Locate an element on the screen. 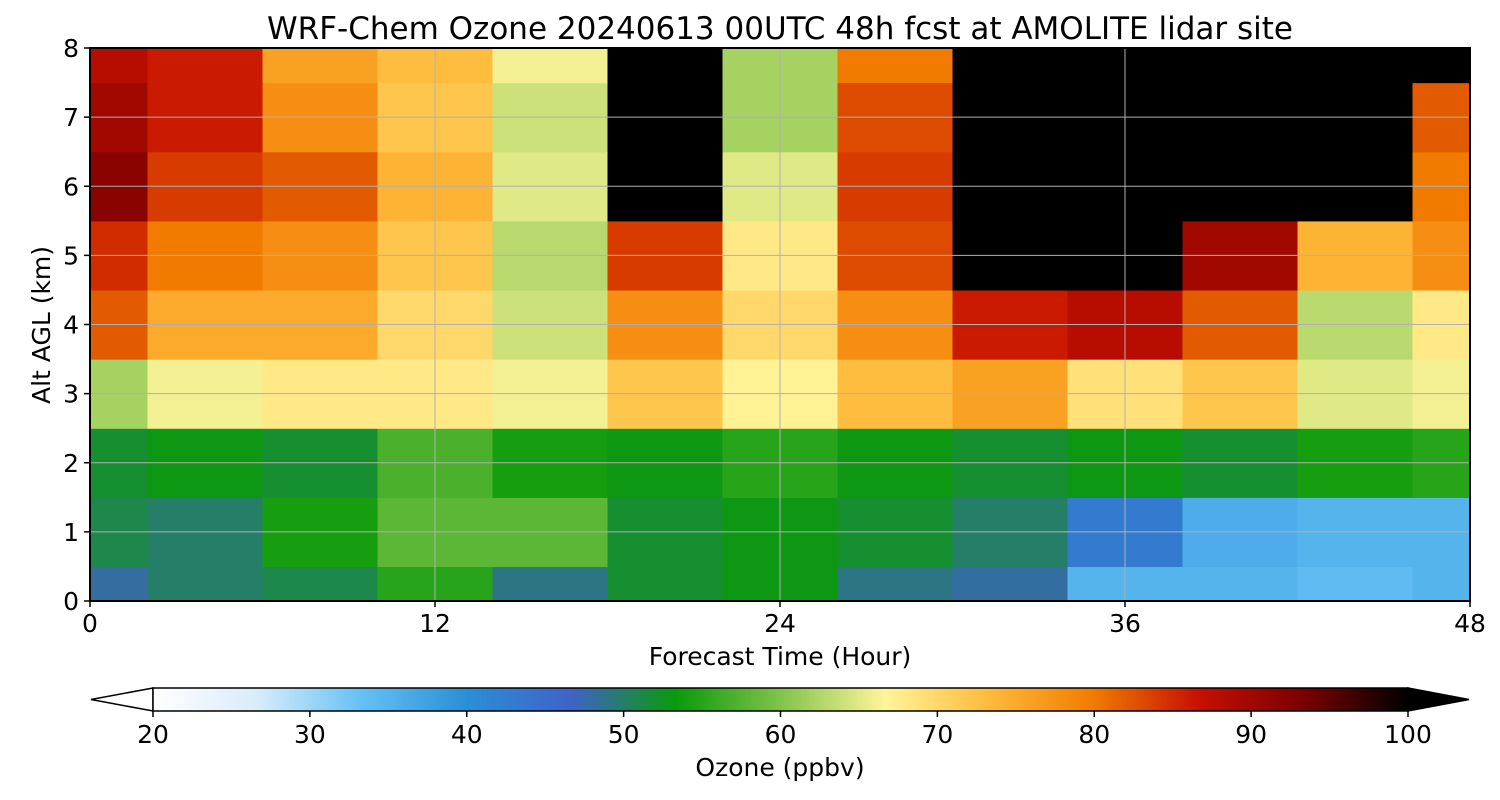  colorbar-tick-label: 100 is located at coordinates (1408, 734).